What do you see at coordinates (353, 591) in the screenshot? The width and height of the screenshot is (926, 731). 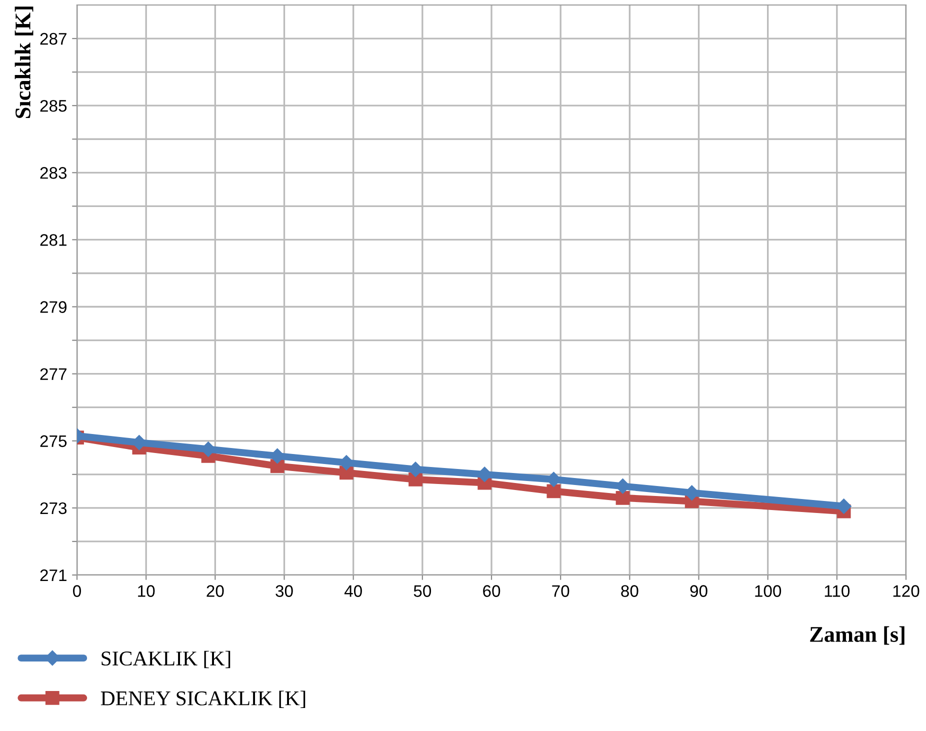 I see `x-tick-label: 40` at bounding box center [353, 591].